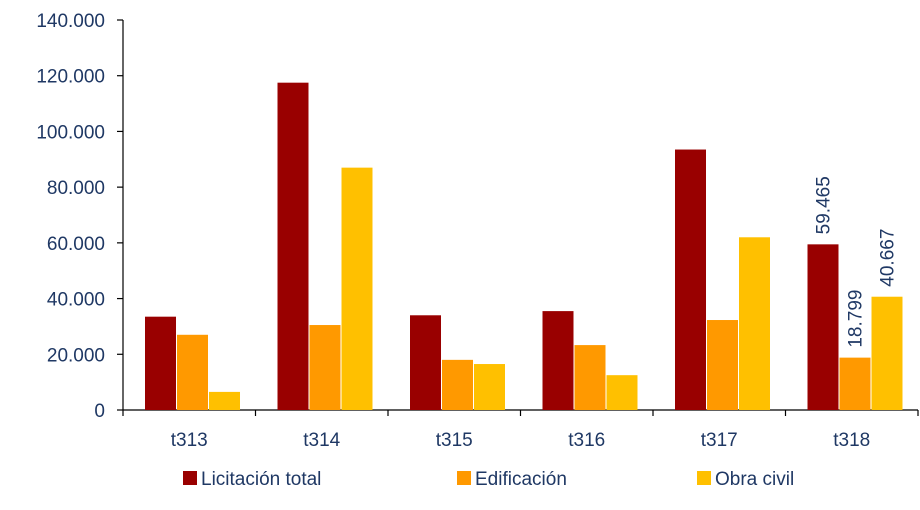 The height and width of the screenshot is (510, 920). Describe the element at coordinates (261, 479) in the screenshot. I see `legend-label: Licitación total` at that location.